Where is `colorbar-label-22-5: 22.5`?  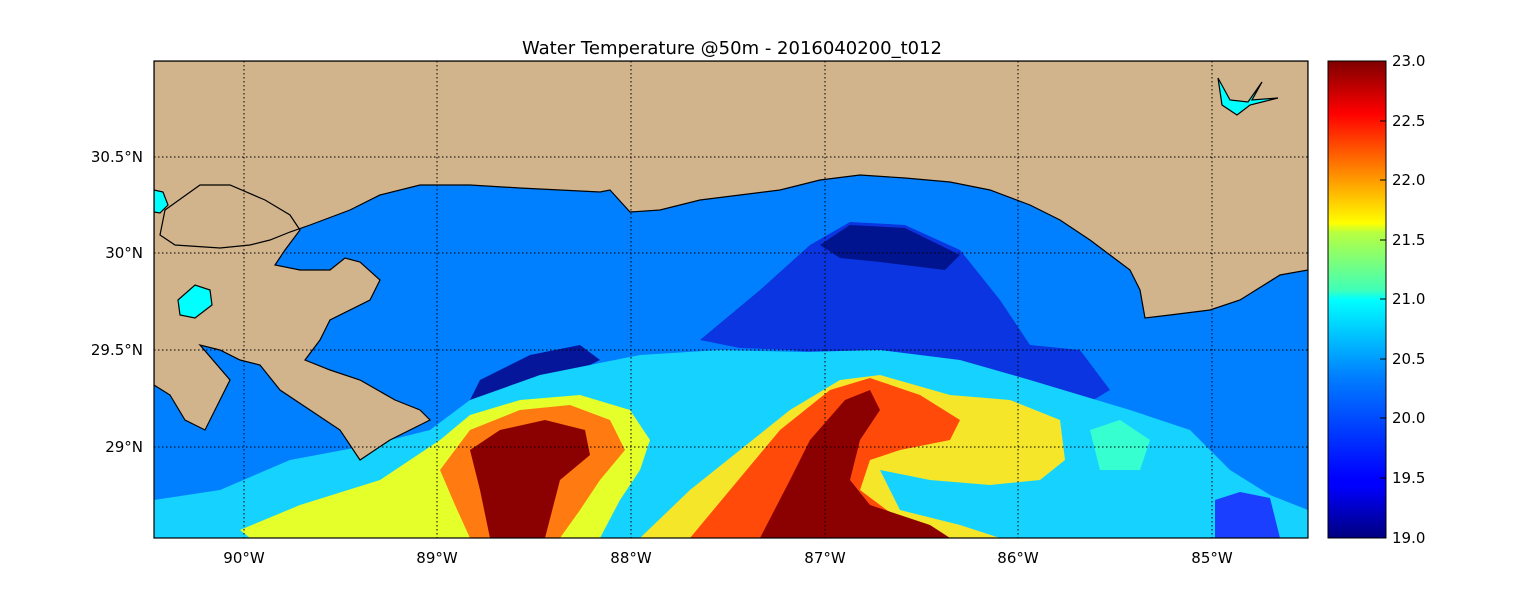 colorbar-label-22-5: 22.5 is located at coordinates (1408, 121).